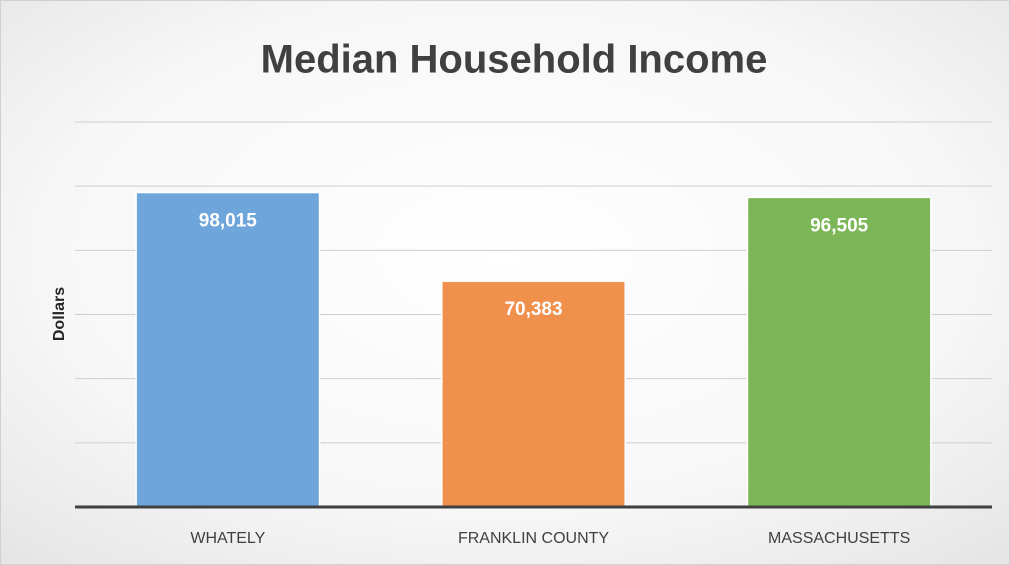  I want to click on data-label: 70,383, so click(533, 309).